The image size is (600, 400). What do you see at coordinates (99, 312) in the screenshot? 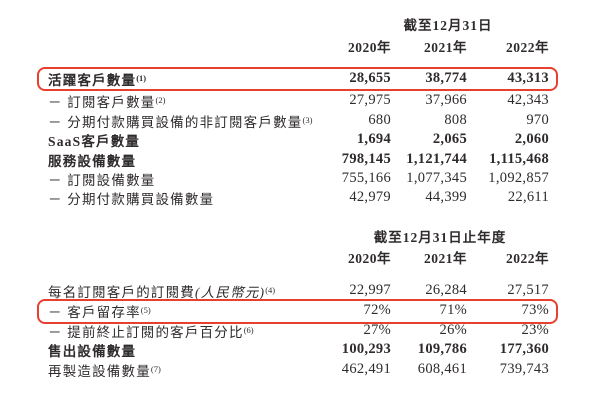
I see `metric-label: － 客戶留存率(5)` at bounding box center [99, 312].